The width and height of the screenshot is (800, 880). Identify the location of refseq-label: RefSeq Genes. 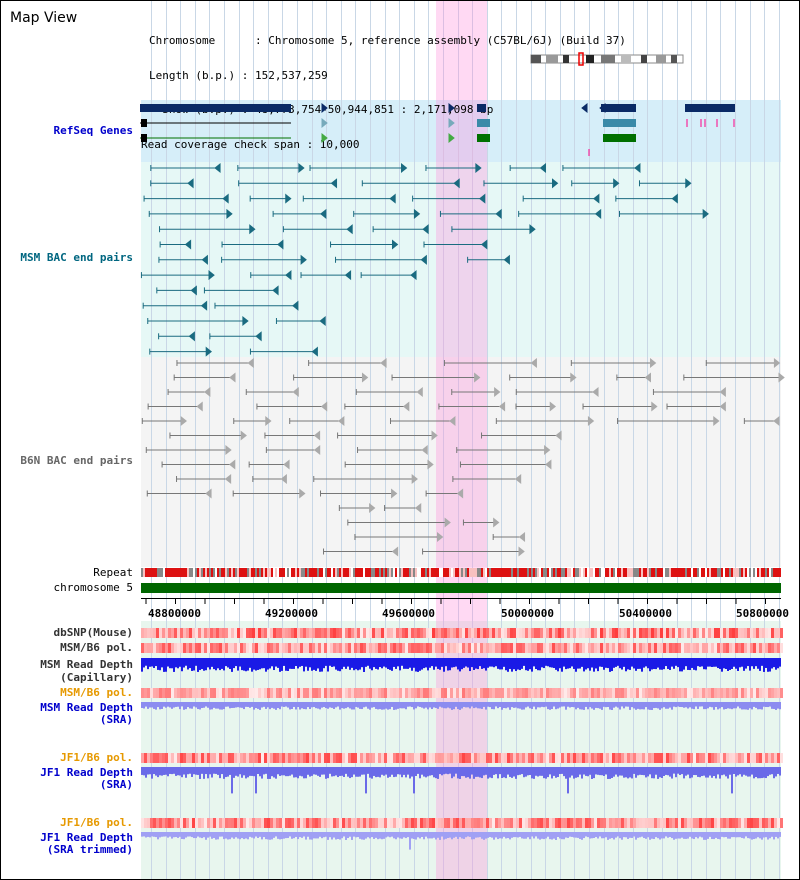
(93, 130).